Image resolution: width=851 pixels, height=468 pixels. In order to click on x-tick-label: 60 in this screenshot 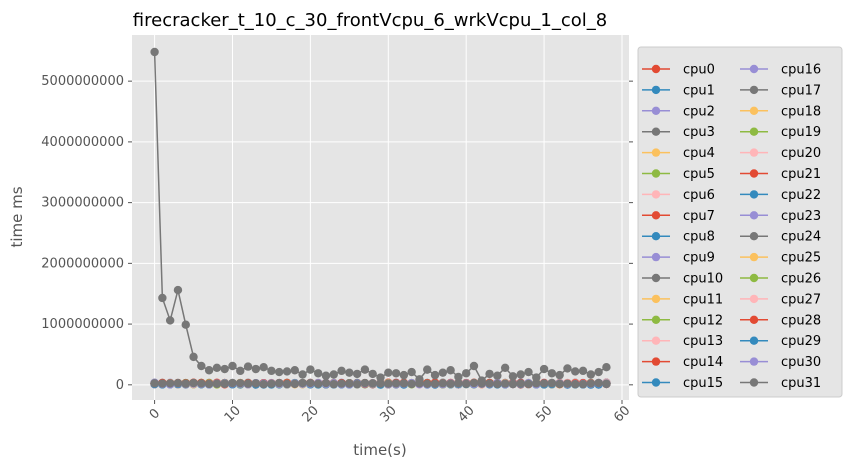, I will do `click(622, 414)`.